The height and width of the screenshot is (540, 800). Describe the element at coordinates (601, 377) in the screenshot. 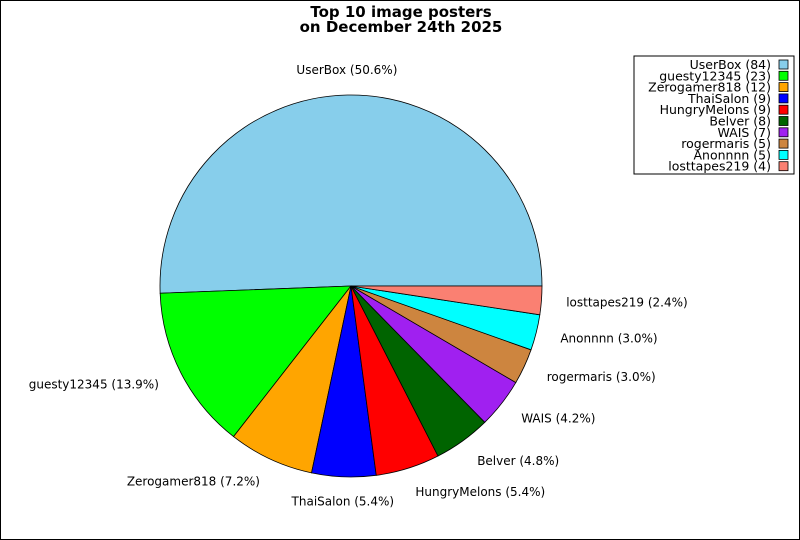

I see `slice-label: rogermaris (3.0%)` at that location.